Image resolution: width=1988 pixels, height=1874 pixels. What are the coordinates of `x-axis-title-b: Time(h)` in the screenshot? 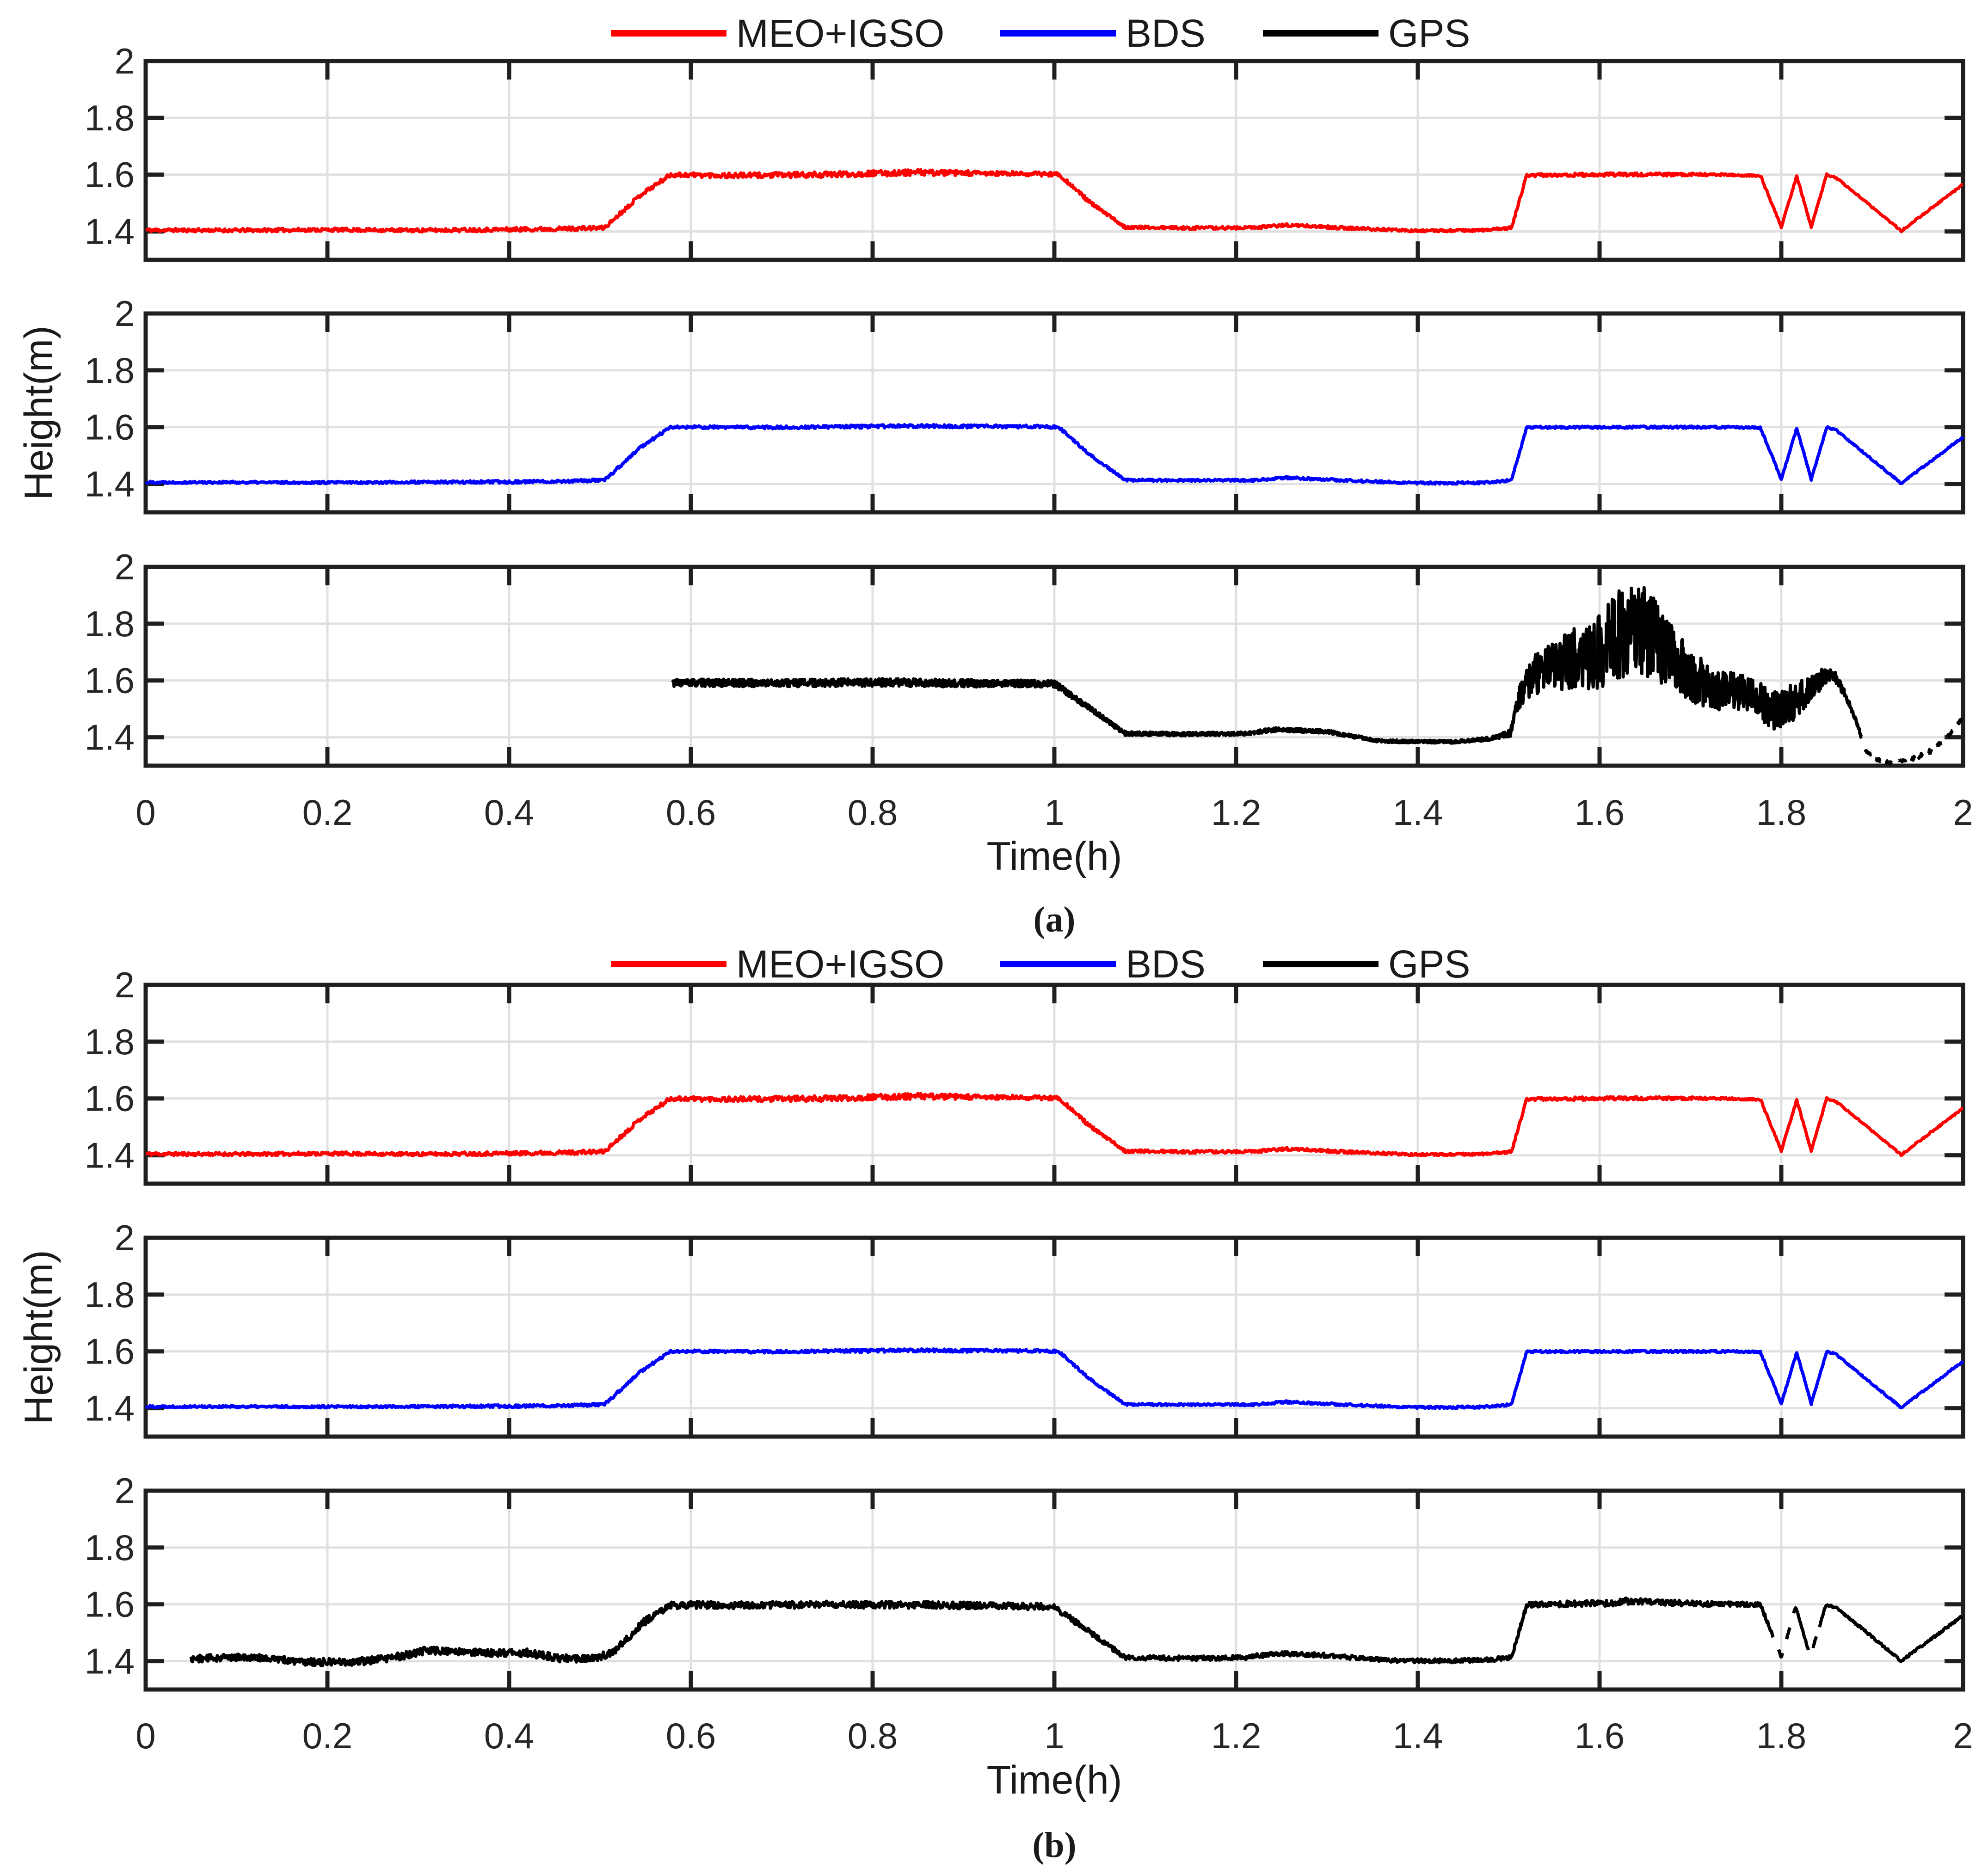 It's located at (1054, 1780).